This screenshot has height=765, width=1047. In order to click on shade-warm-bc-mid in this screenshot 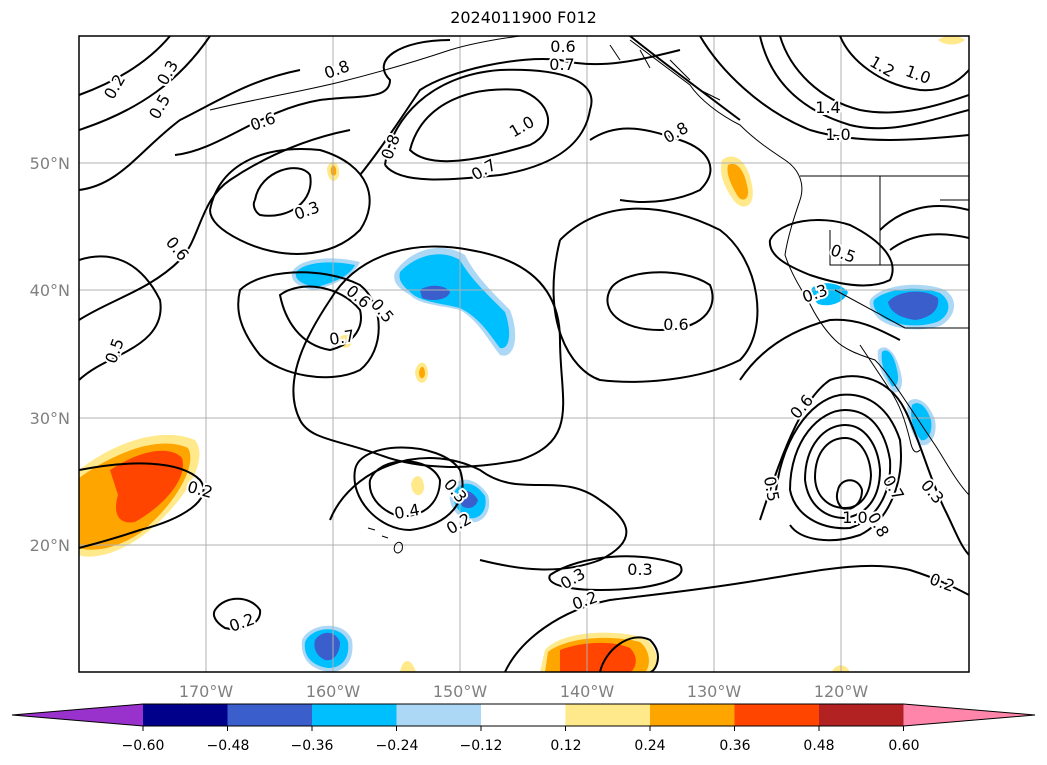, I will do `click(738, 181)`.